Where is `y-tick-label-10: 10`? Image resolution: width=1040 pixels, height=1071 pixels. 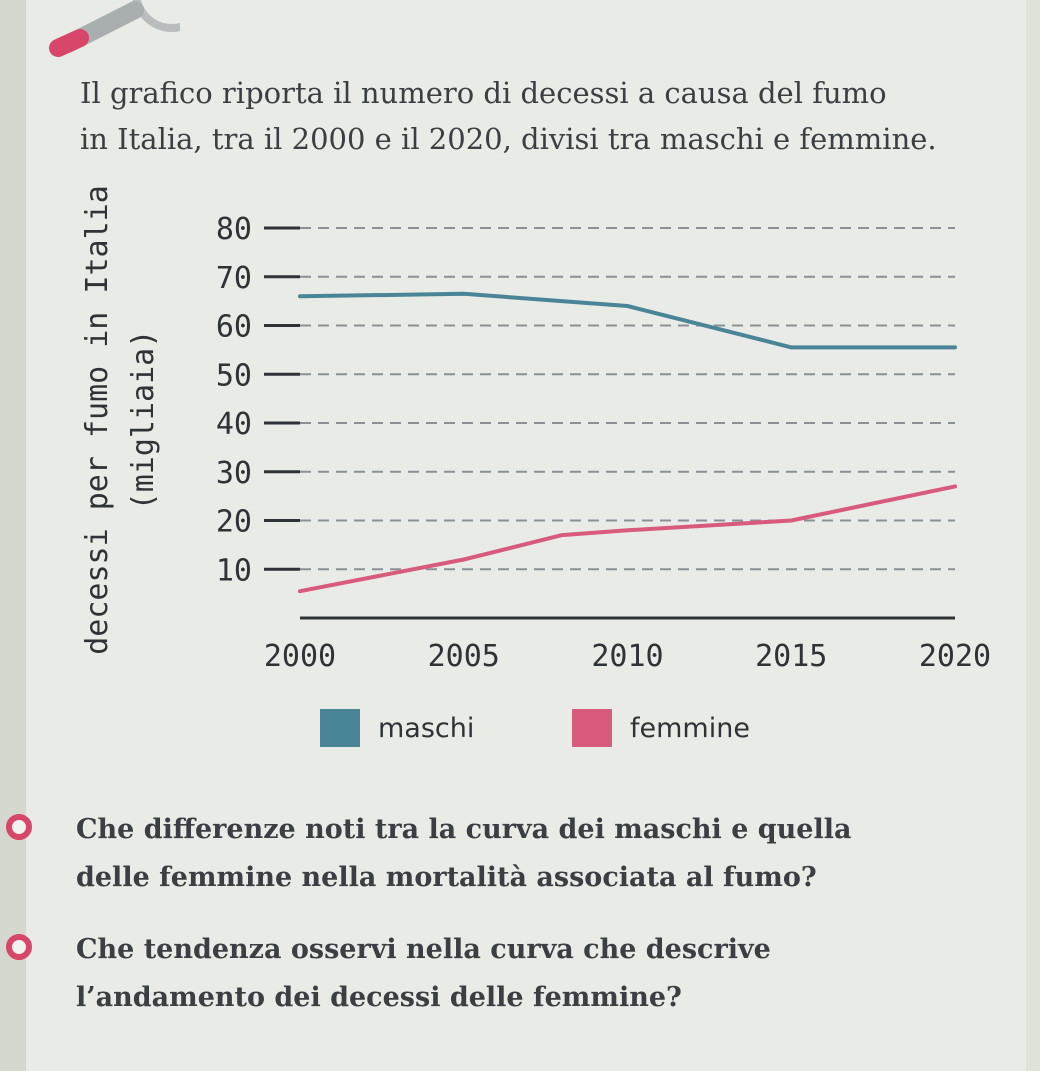
y-tick-label-10: 10 is located at coordinates (234, 570).